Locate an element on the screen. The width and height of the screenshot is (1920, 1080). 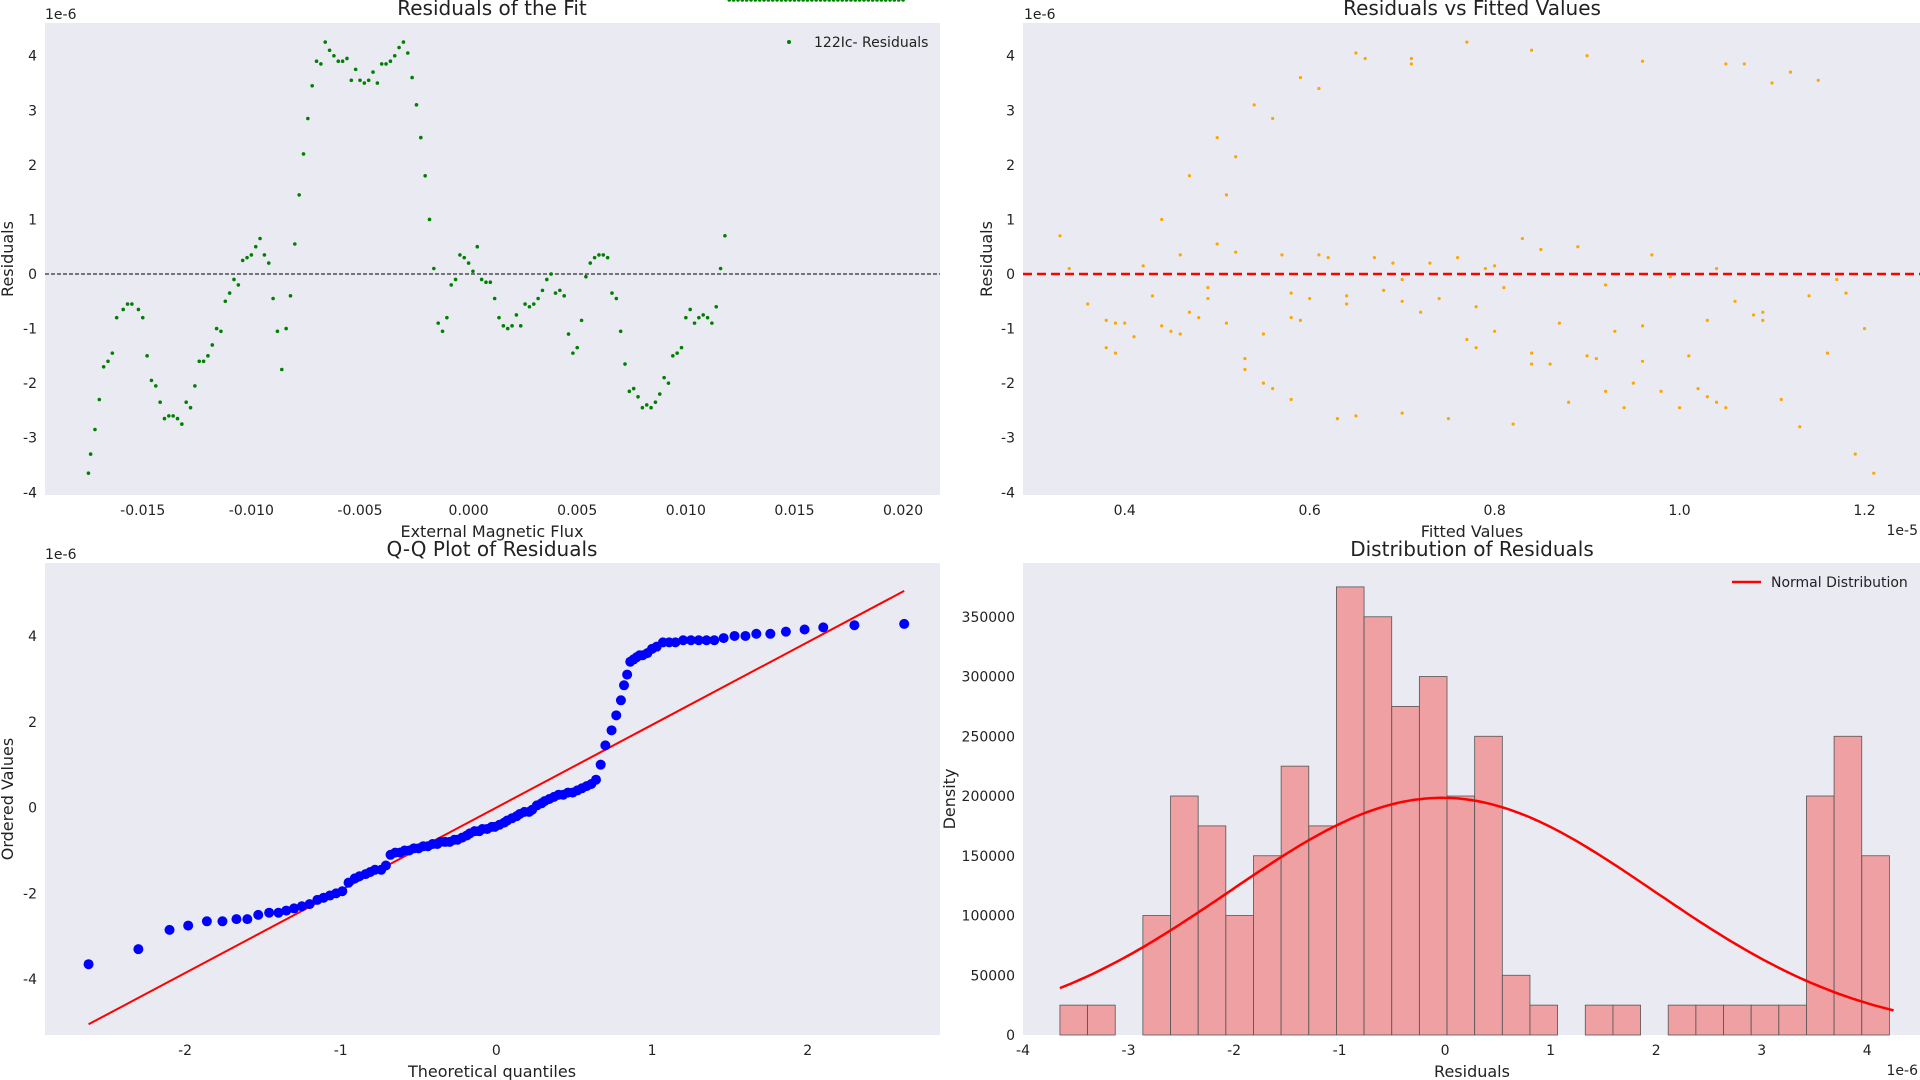
x-tick-label: -0.005 is located at coordinates (359, 511).